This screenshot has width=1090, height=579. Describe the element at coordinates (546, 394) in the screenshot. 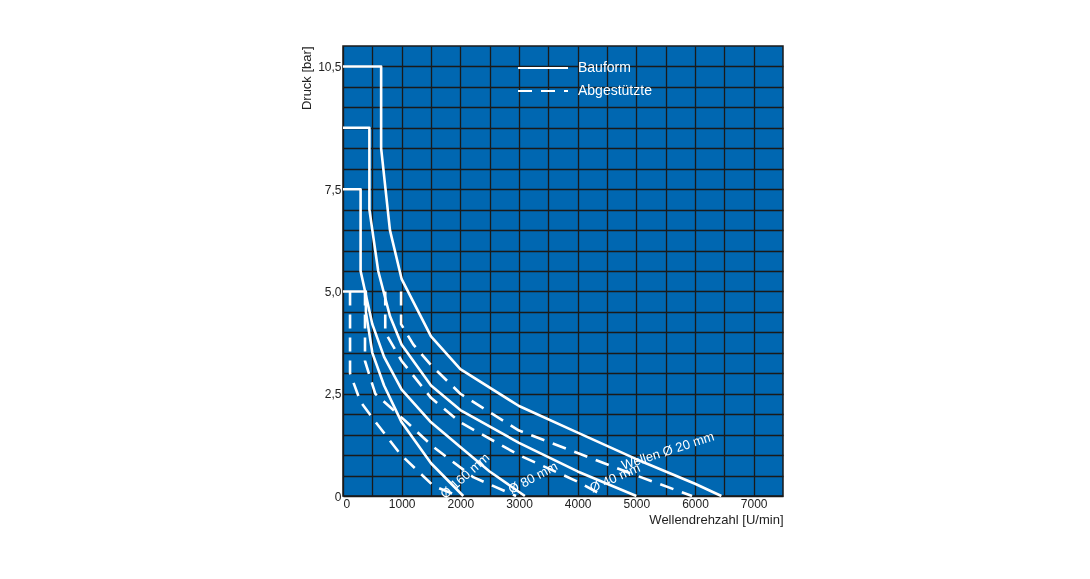

I see `line-series` at that location.